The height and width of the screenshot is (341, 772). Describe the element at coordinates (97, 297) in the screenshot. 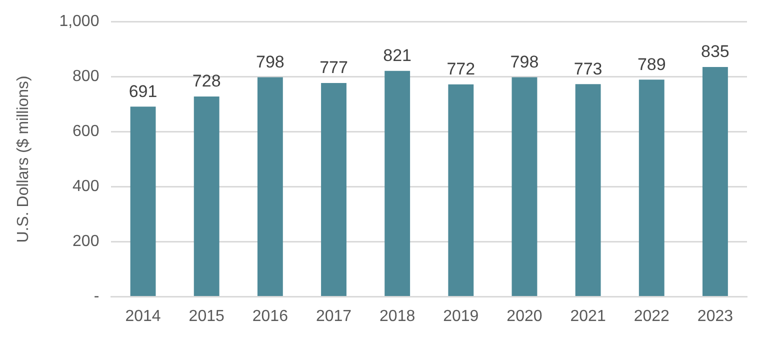

I see `y-tick-label: -` at that location.